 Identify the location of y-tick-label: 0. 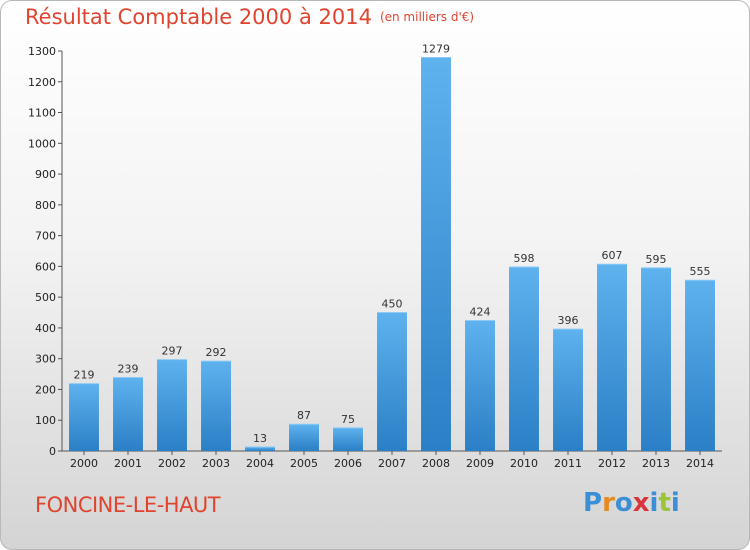
(52, 451).